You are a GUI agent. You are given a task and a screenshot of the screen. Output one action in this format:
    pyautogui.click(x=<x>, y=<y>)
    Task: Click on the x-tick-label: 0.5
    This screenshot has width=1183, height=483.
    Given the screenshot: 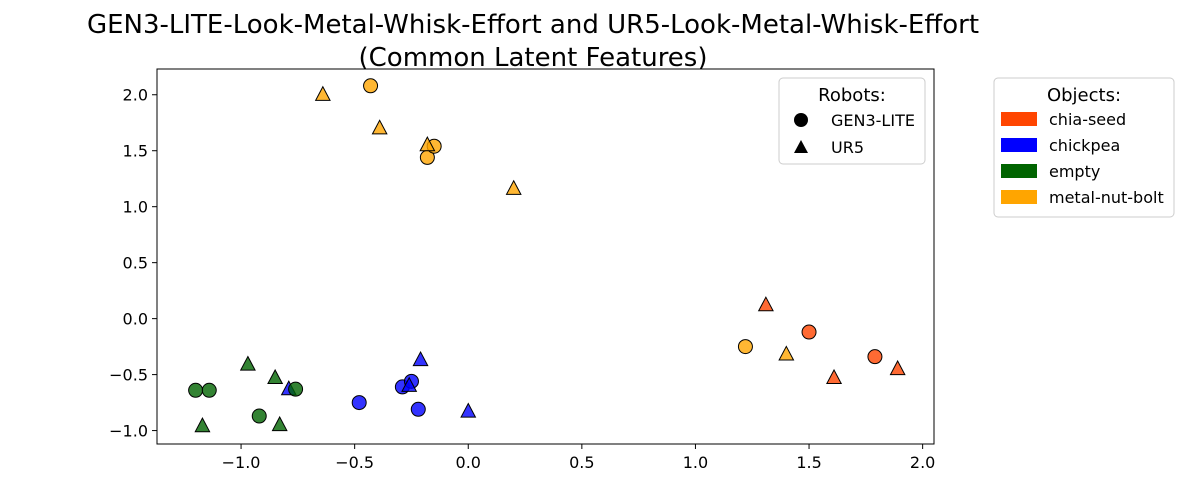 What is the action you would take?
    pyautogui.click(x=581, y=462)
    